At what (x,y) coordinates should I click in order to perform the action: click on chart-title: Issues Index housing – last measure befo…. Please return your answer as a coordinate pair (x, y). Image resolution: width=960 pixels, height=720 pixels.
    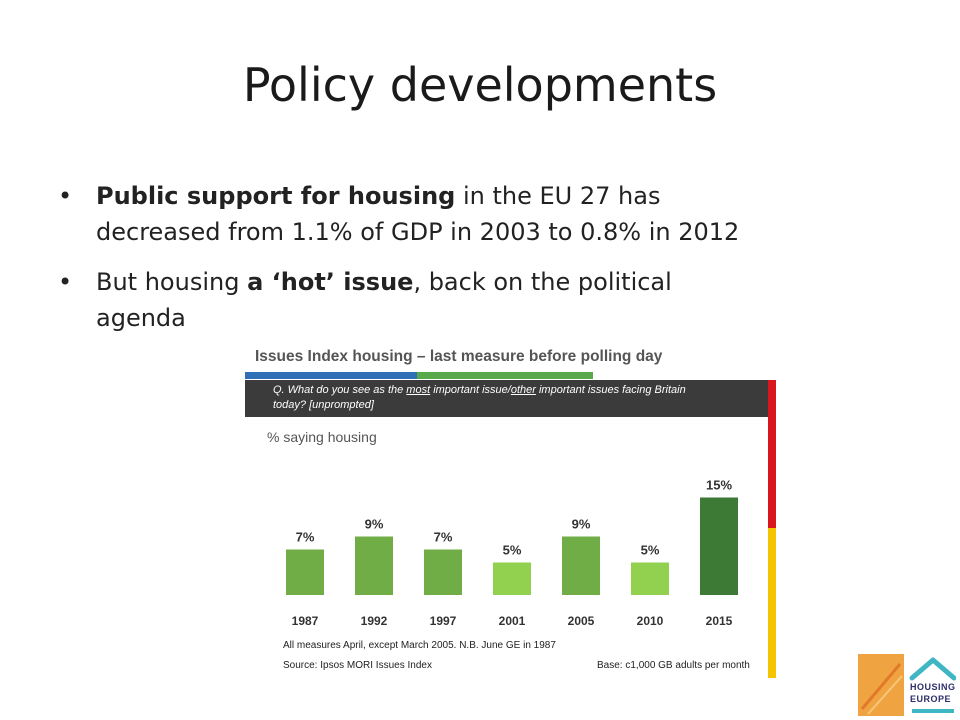
    Looking at the image, I should click on (459, 356).